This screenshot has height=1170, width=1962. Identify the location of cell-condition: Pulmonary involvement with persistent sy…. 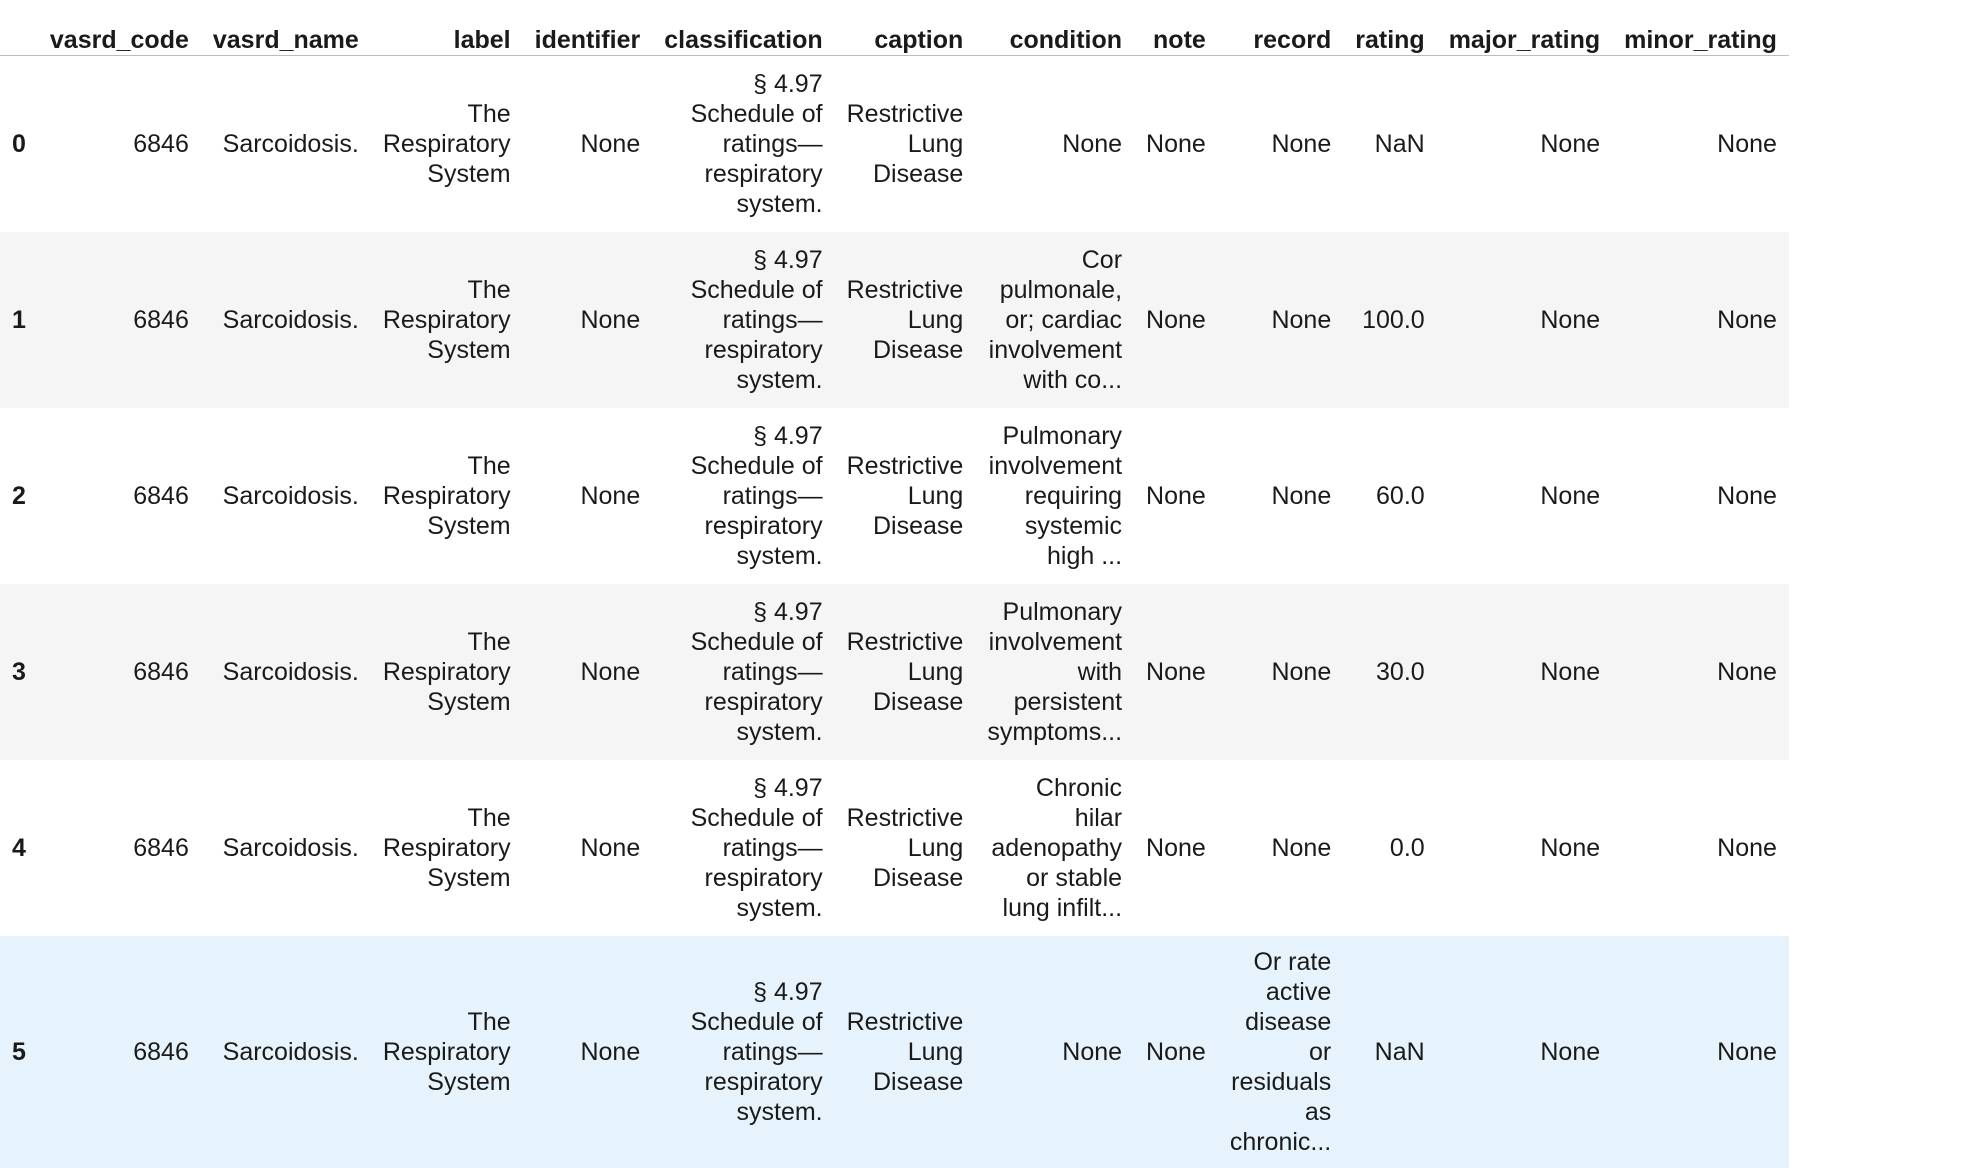
(1055, 671).